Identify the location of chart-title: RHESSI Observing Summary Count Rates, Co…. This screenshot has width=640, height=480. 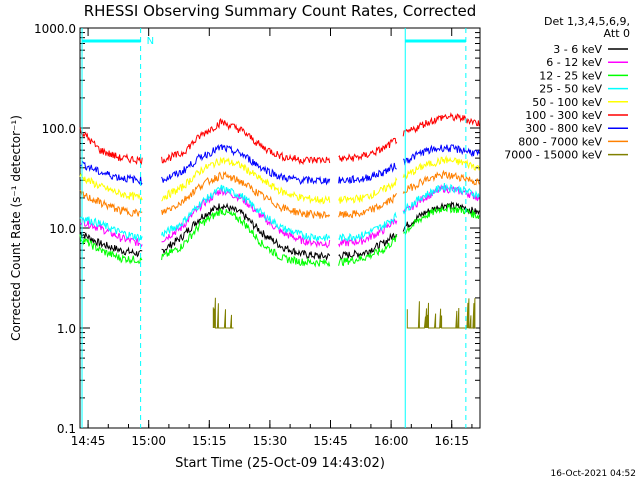
(280, 11).